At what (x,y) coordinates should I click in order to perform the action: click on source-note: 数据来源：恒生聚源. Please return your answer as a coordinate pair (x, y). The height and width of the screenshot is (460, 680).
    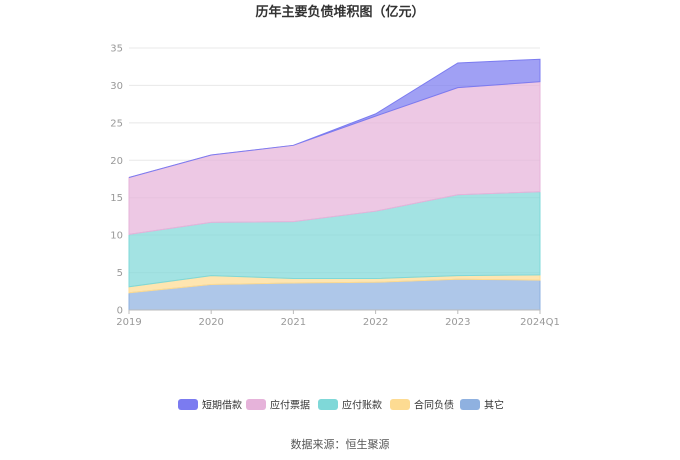
    Looking at the image, I should click on (340, 444).